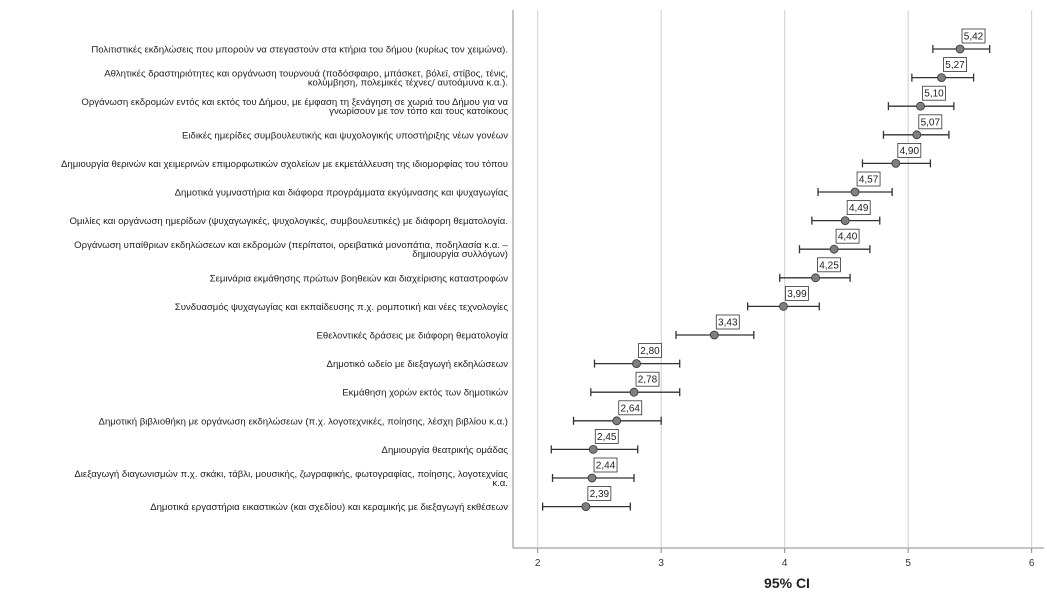  I want to click on mean-label: 5,42, so click(974, 37).